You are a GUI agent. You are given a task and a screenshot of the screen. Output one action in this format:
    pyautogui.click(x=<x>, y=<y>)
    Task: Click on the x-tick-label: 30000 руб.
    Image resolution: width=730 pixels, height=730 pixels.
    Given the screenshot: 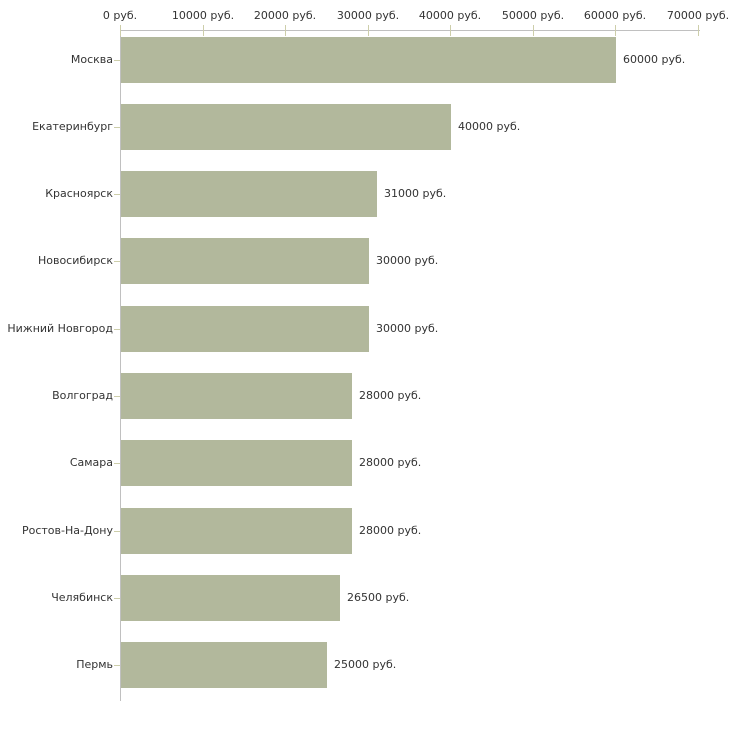 What is the action you would take?
    pyautogui.click(x=368, y=15)
    